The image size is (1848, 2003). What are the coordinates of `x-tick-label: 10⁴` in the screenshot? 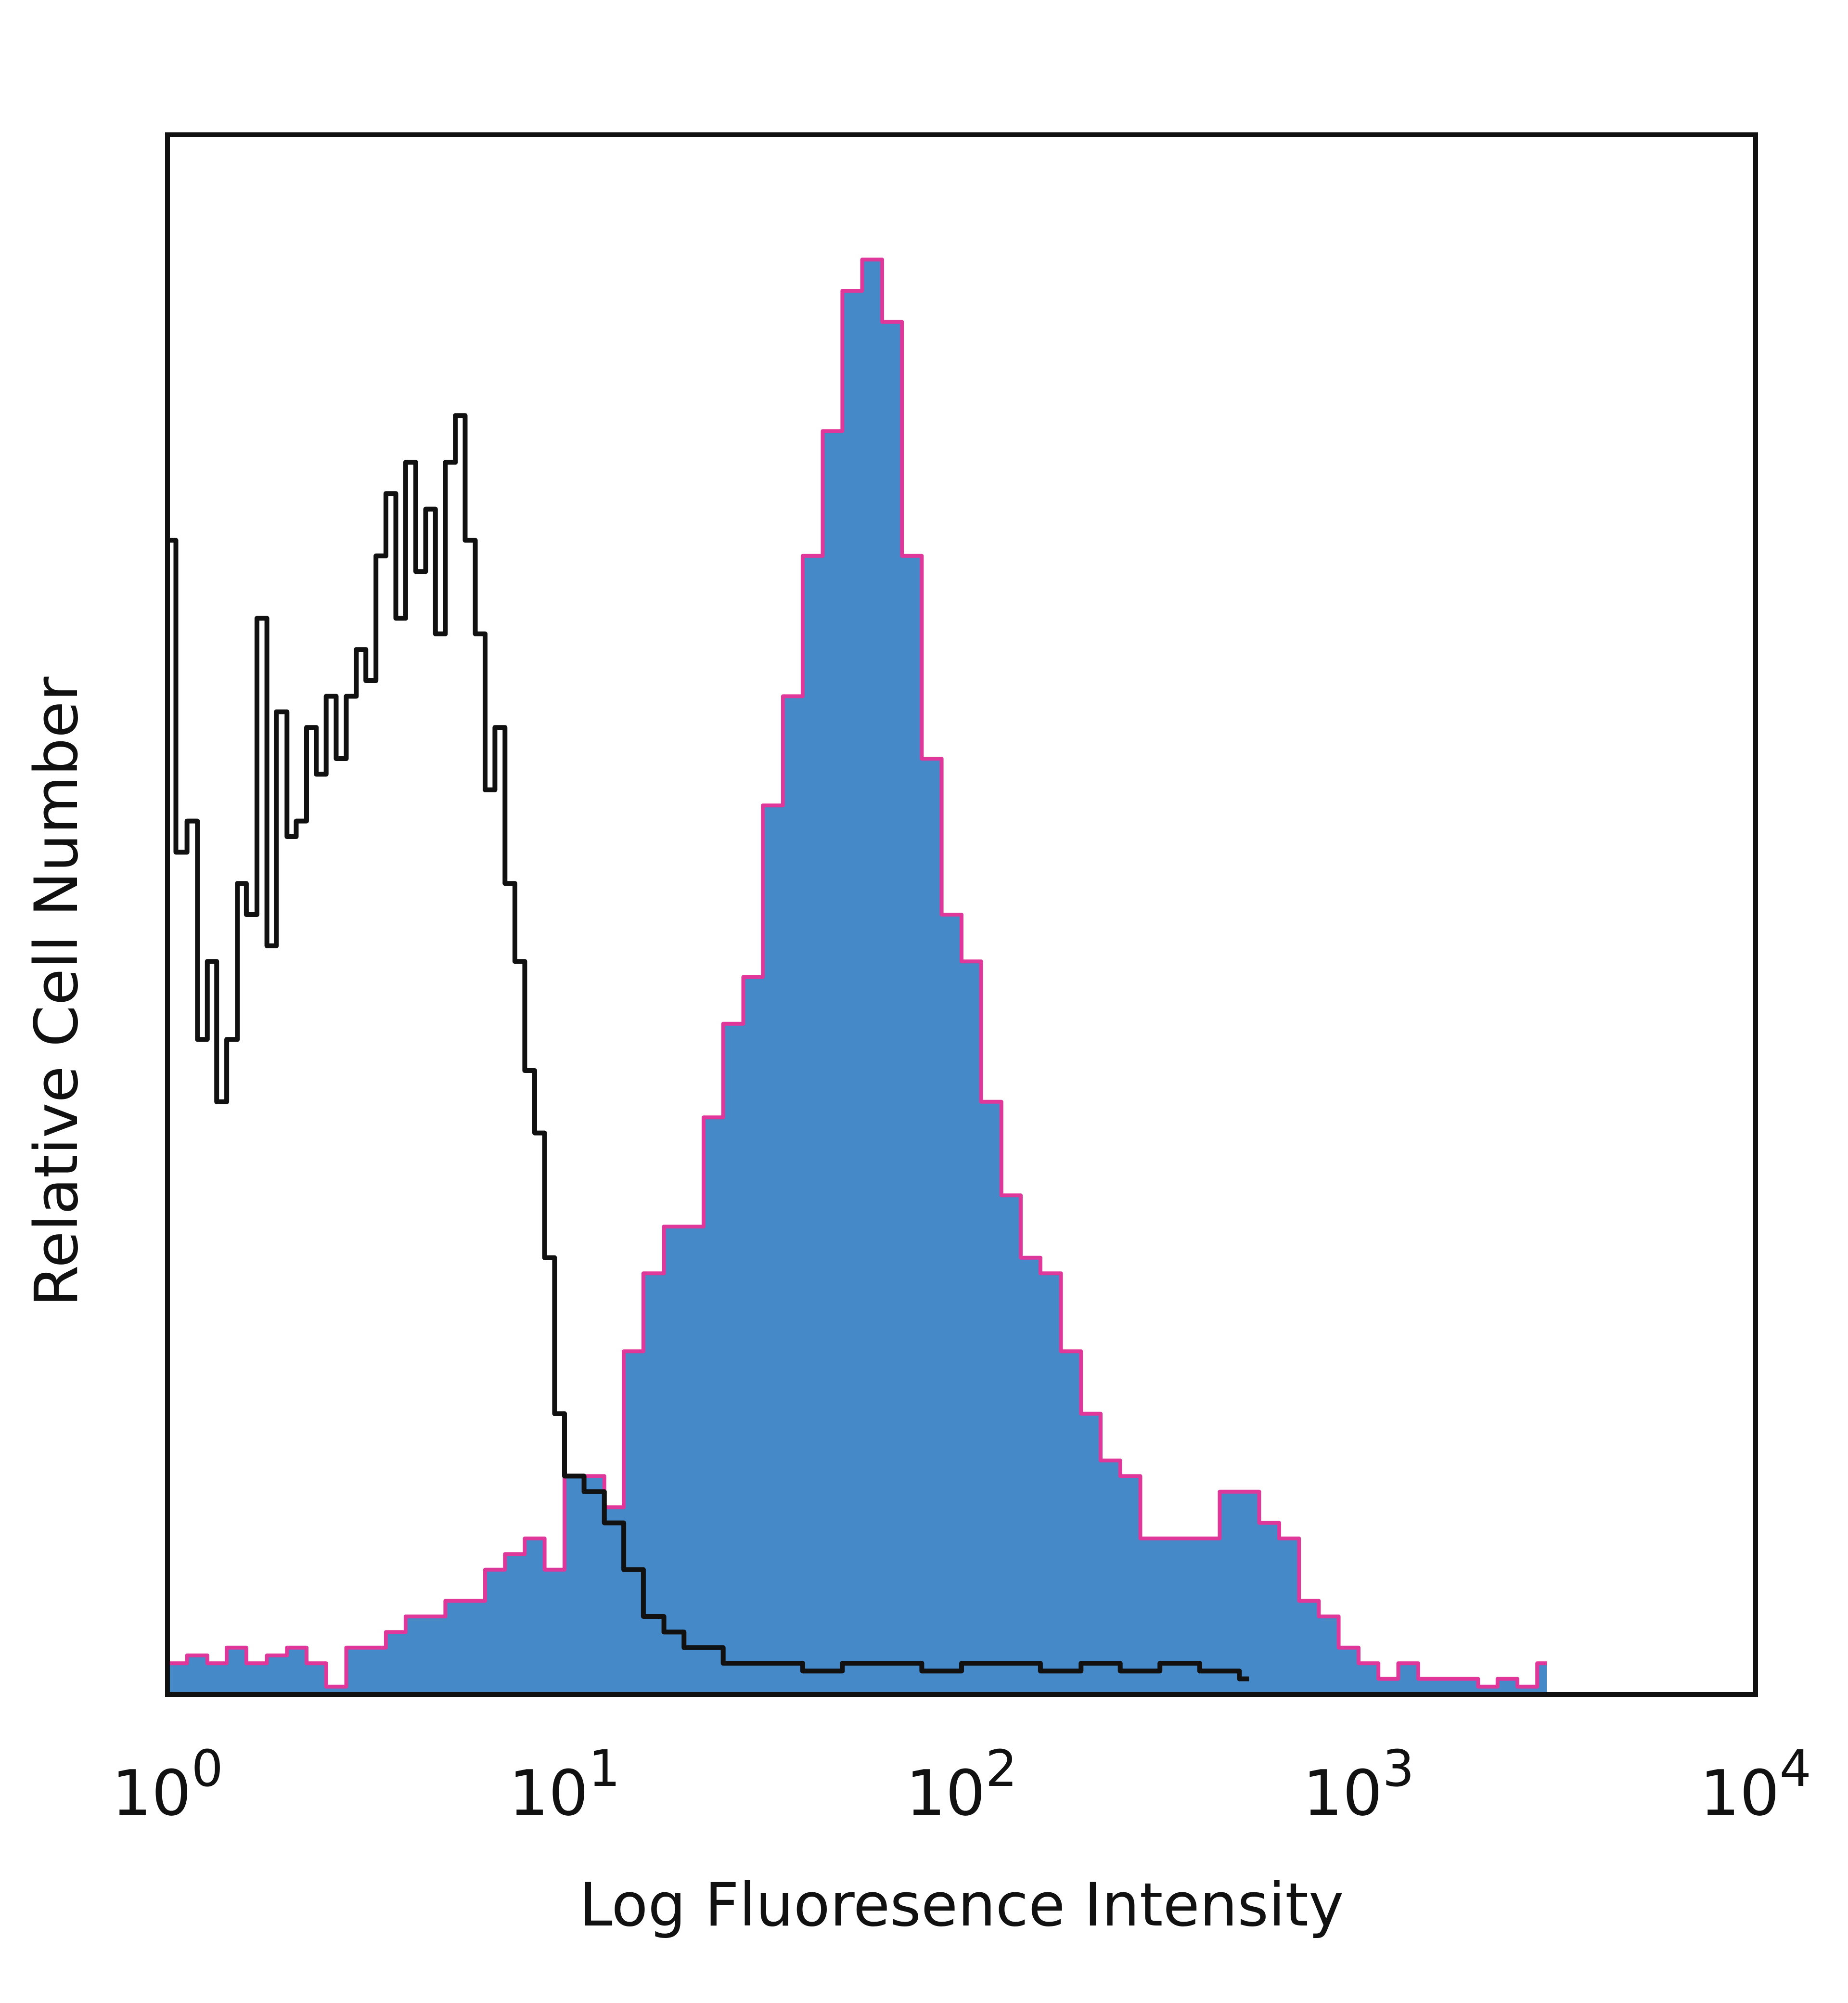 It's located at (1755, 1784).